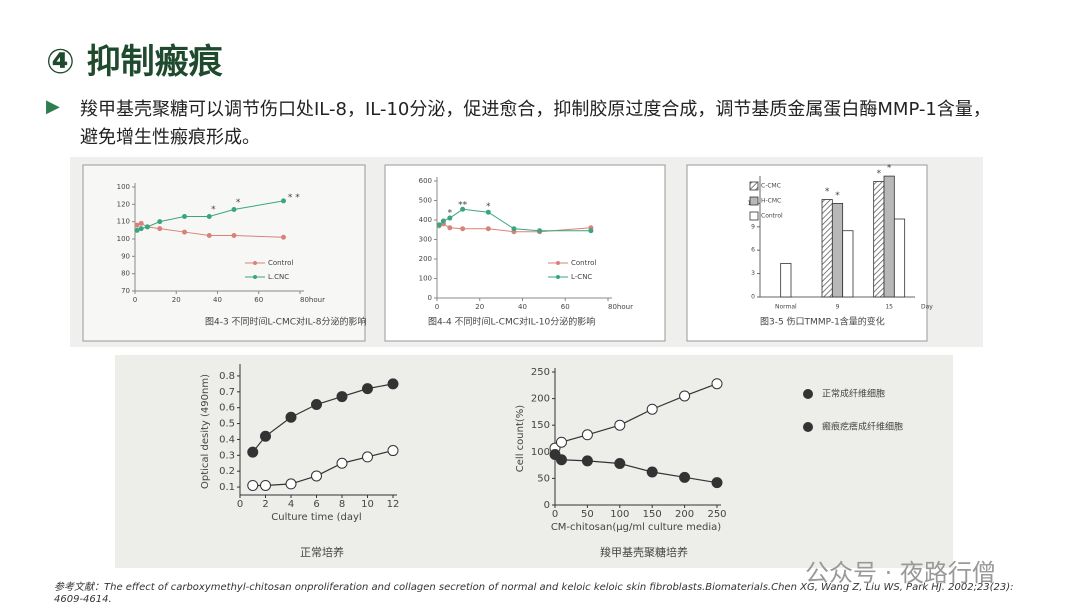 This screenshot has height=612, width=1080. What do you see at coordinates (786, 307) in the screenshot?
I see `x-tick-label: Normal` at bounding box center [786, 307].